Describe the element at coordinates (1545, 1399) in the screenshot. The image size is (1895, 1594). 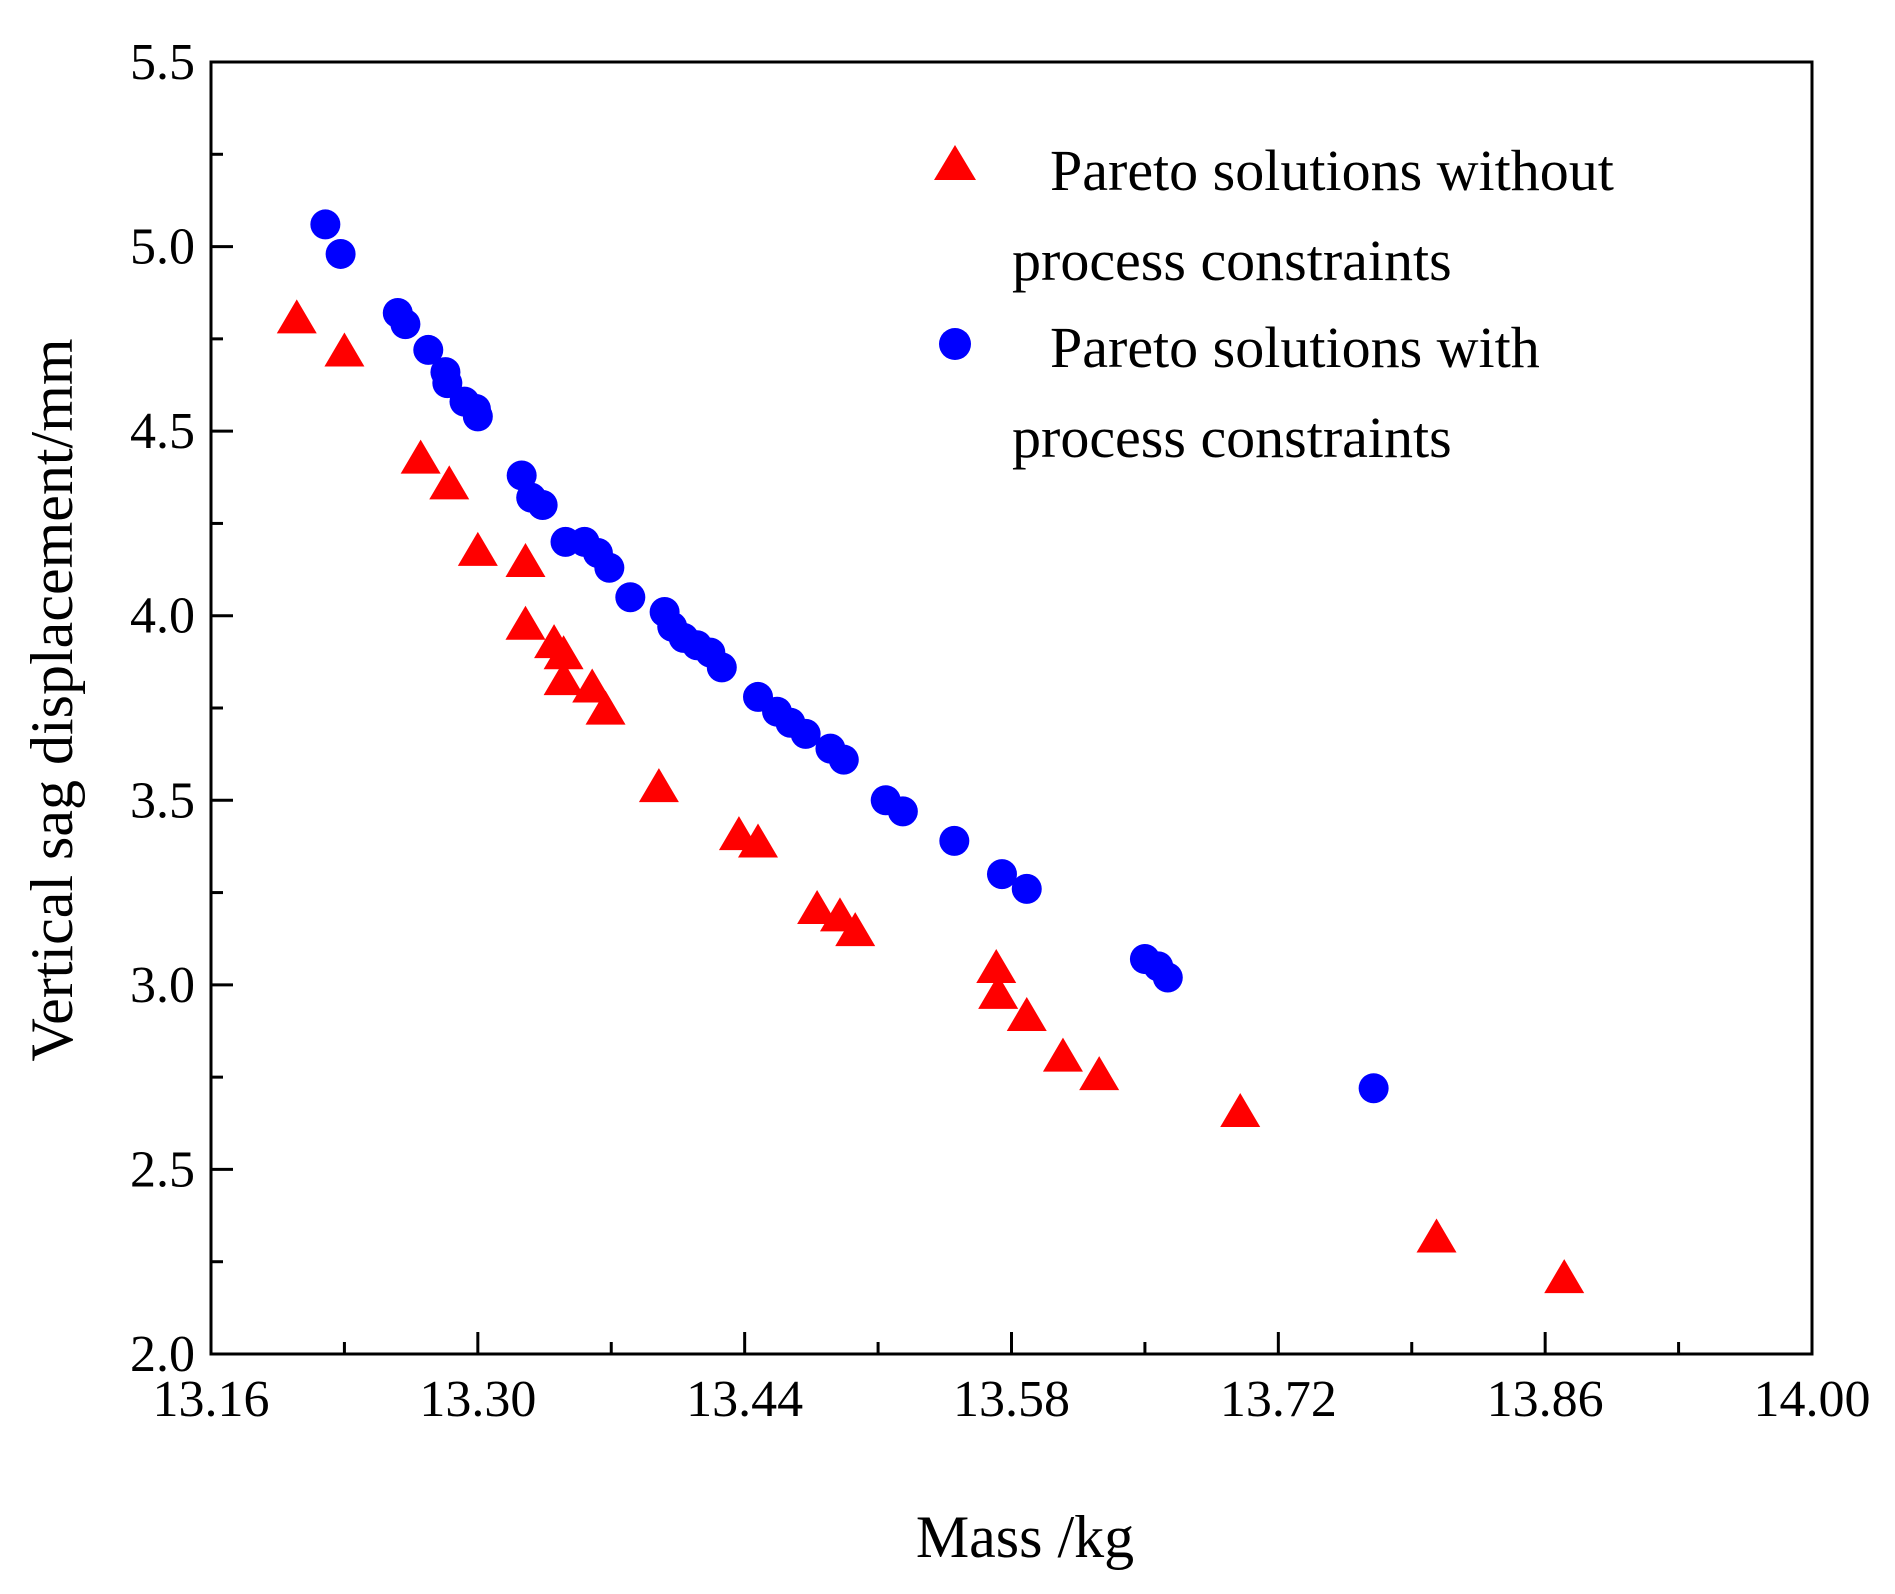
I see `x-tick-label: 13.86` at that location.